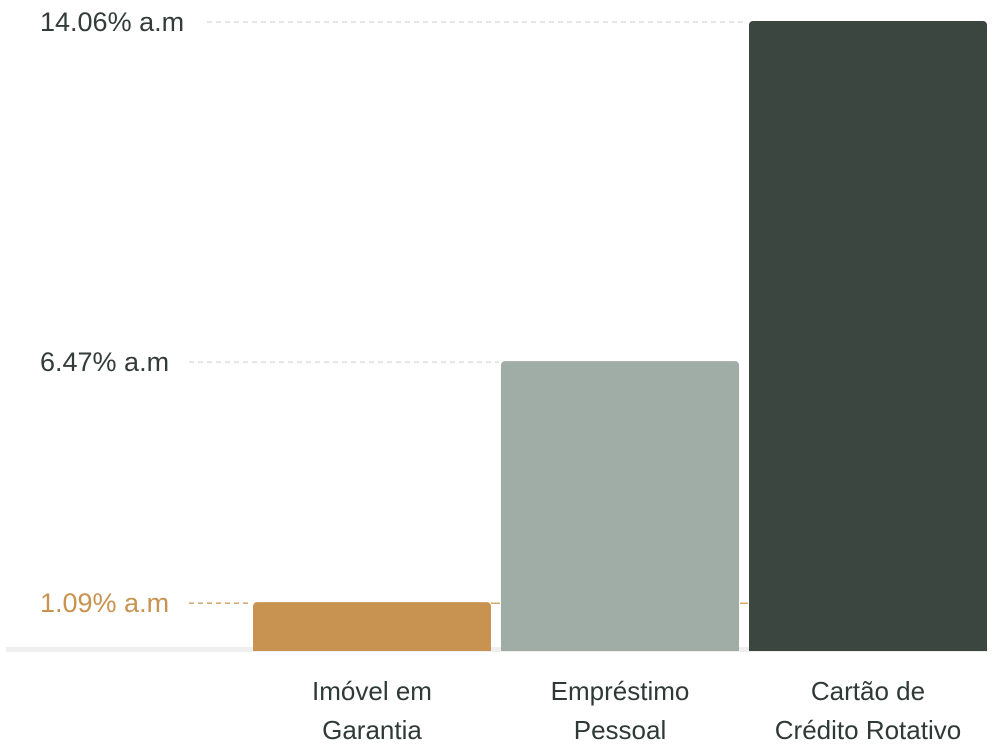  I want to click on value-labels: 1.09% a.m 6.47% a.m 14.06% a.m, so click(112, 312).